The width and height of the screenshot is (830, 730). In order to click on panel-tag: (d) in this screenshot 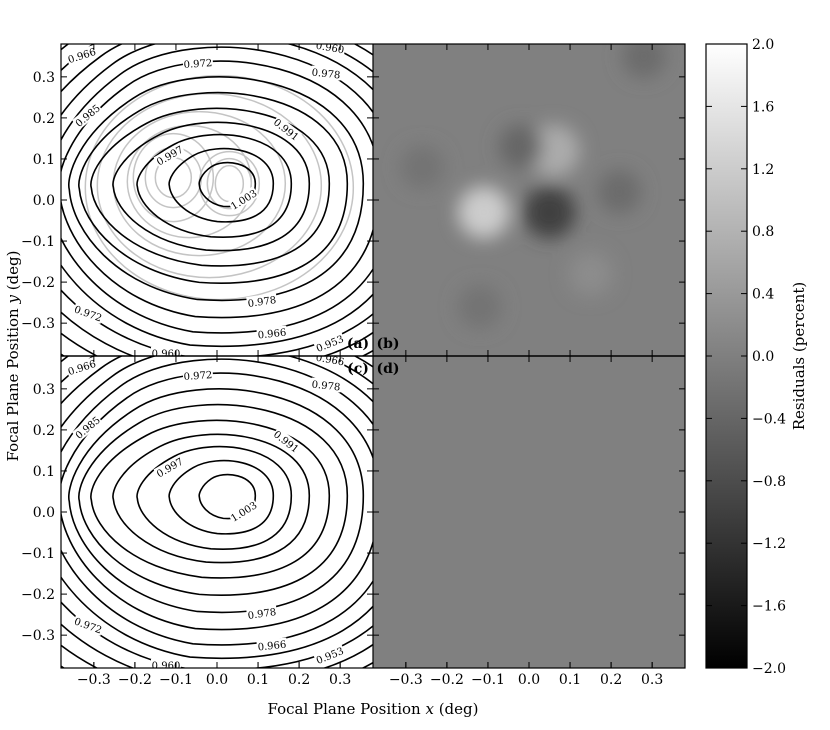, I will do `click(387, 369)`.